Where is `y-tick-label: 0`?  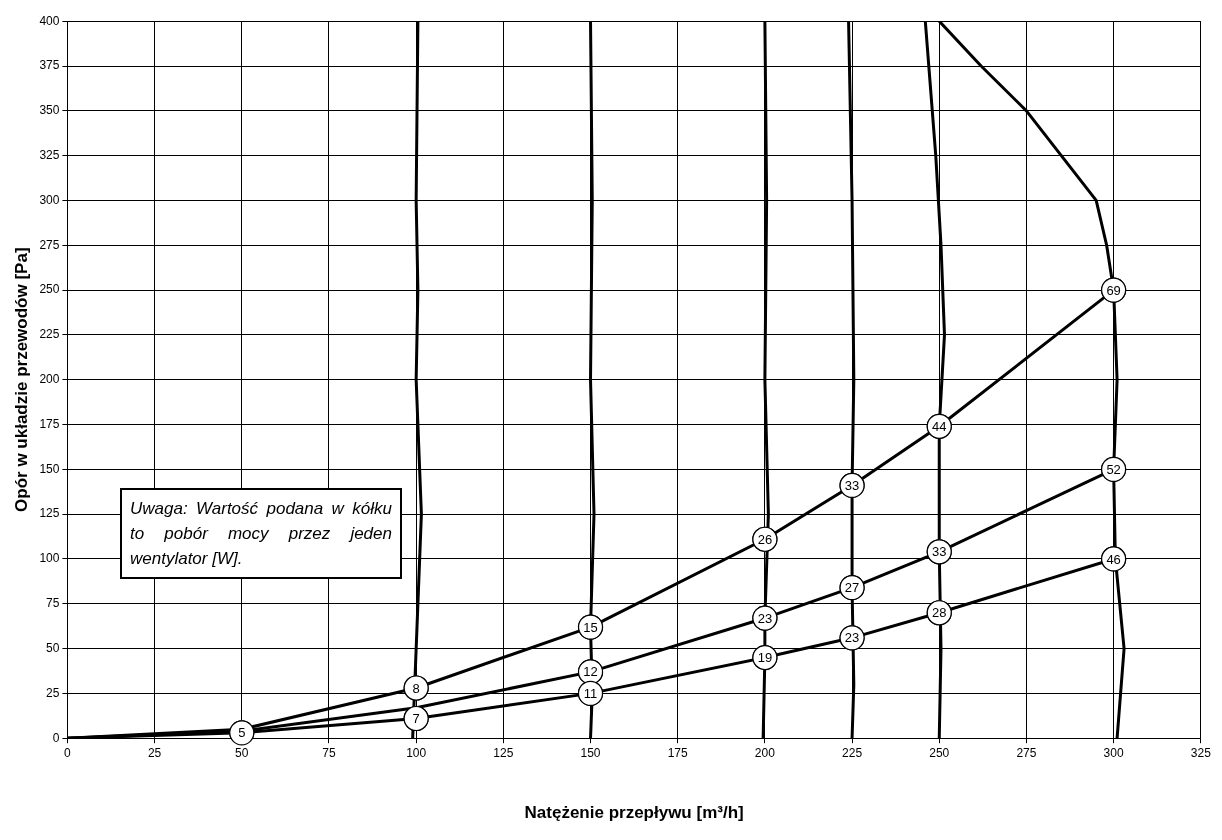 y-tick-label: 0 is located at coordinates (56, 737).